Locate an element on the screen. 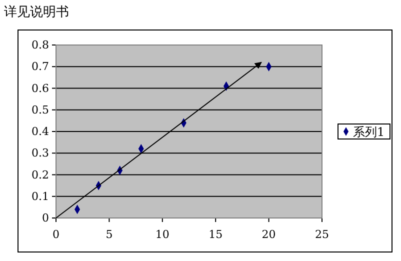 The height and width of the screenshot is (261, 401). x-tick-label: 25 is located at coordinates (322, 235).